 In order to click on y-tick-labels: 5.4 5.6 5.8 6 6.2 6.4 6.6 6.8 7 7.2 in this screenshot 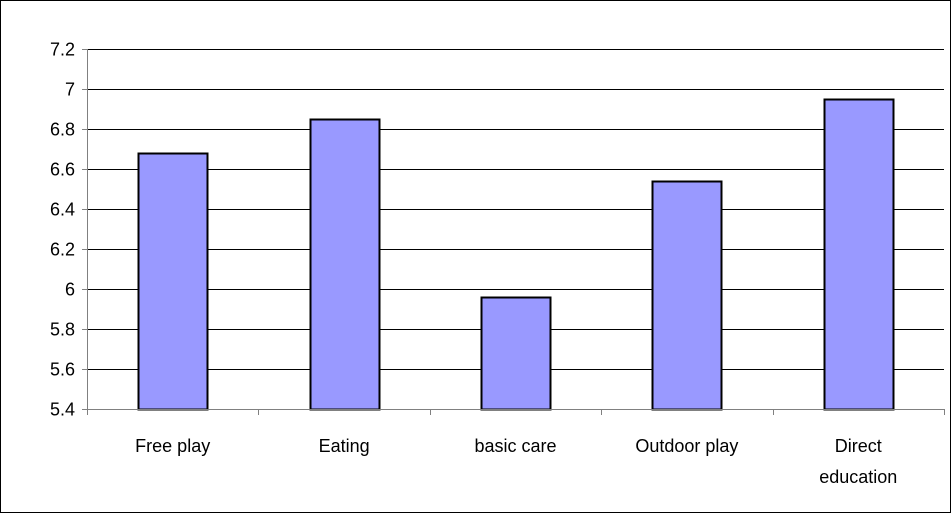, I will do `click(62, 230)`.